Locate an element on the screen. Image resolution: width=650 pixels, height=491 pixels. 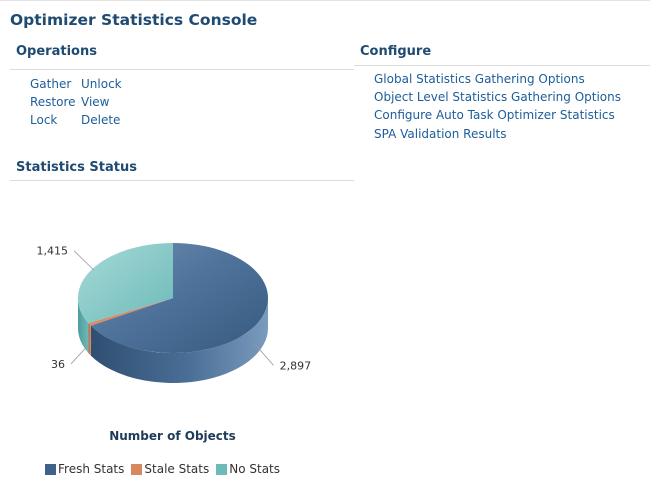
legend-label-stale-stats: Stale Stats is located at coordinates (177, 469).